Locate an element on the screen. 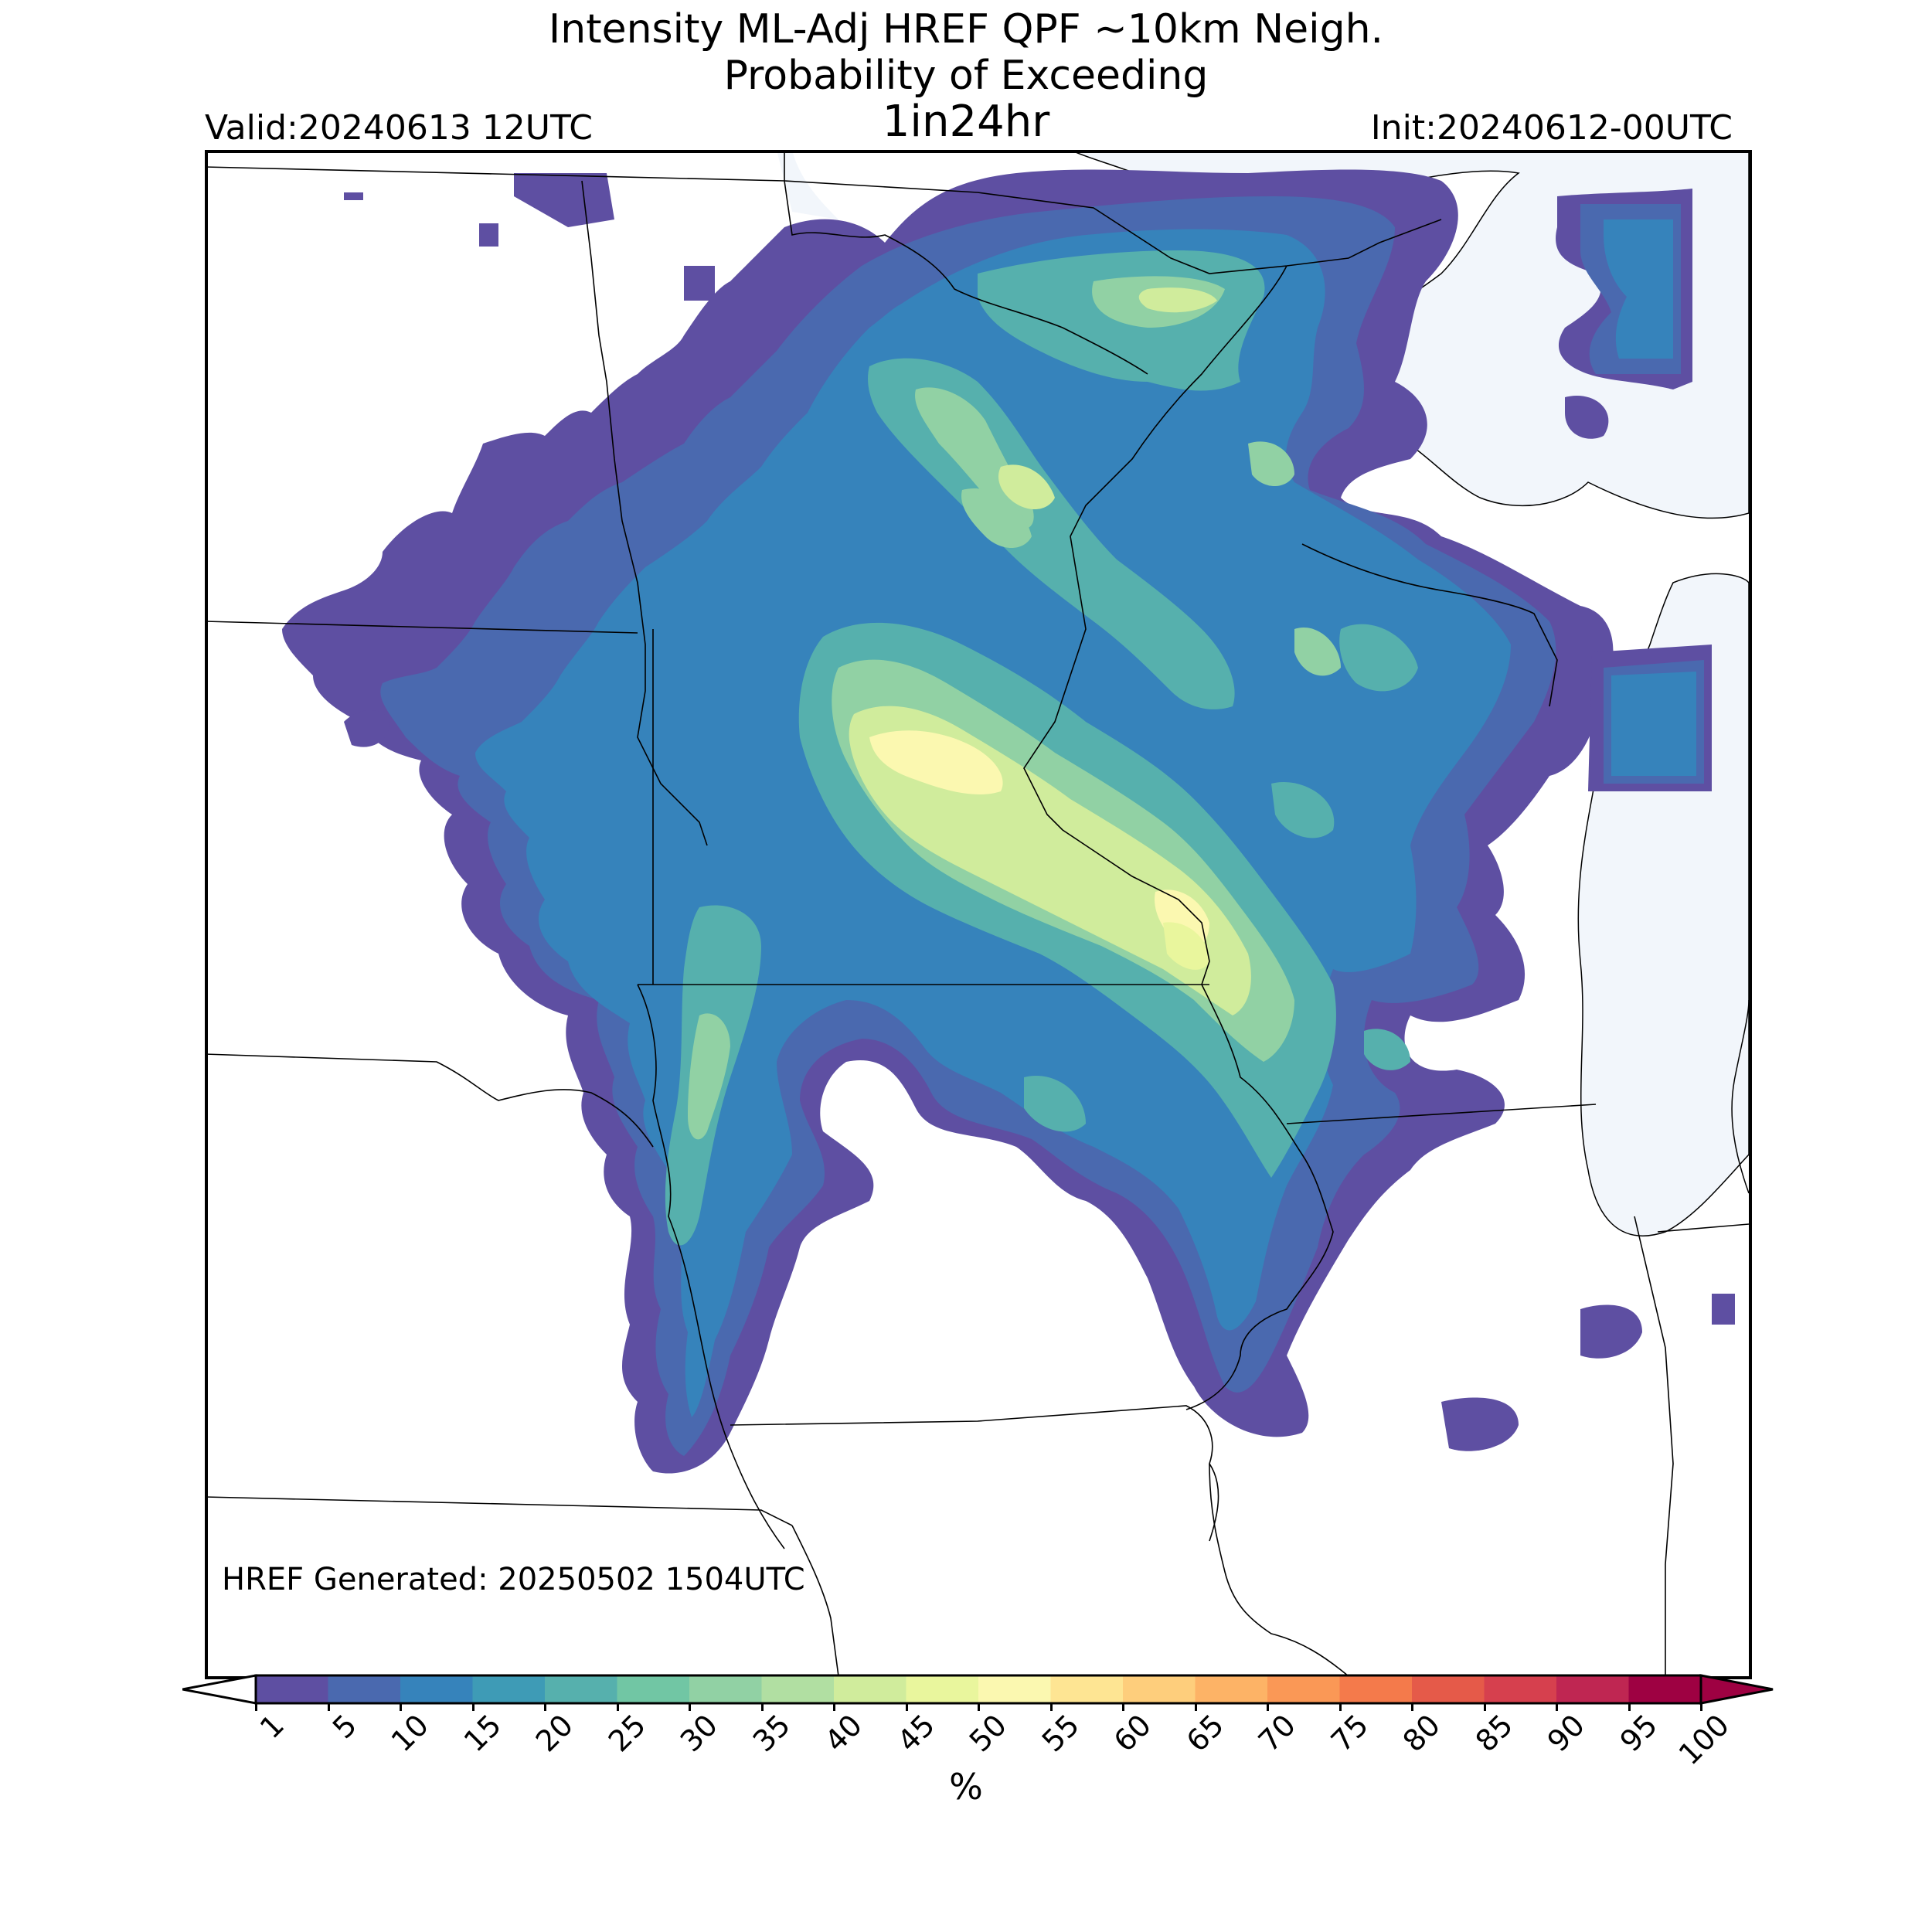 This screenshot has width=1932, height=1932. border-ia-il is located at coordinates (1260, 1197).